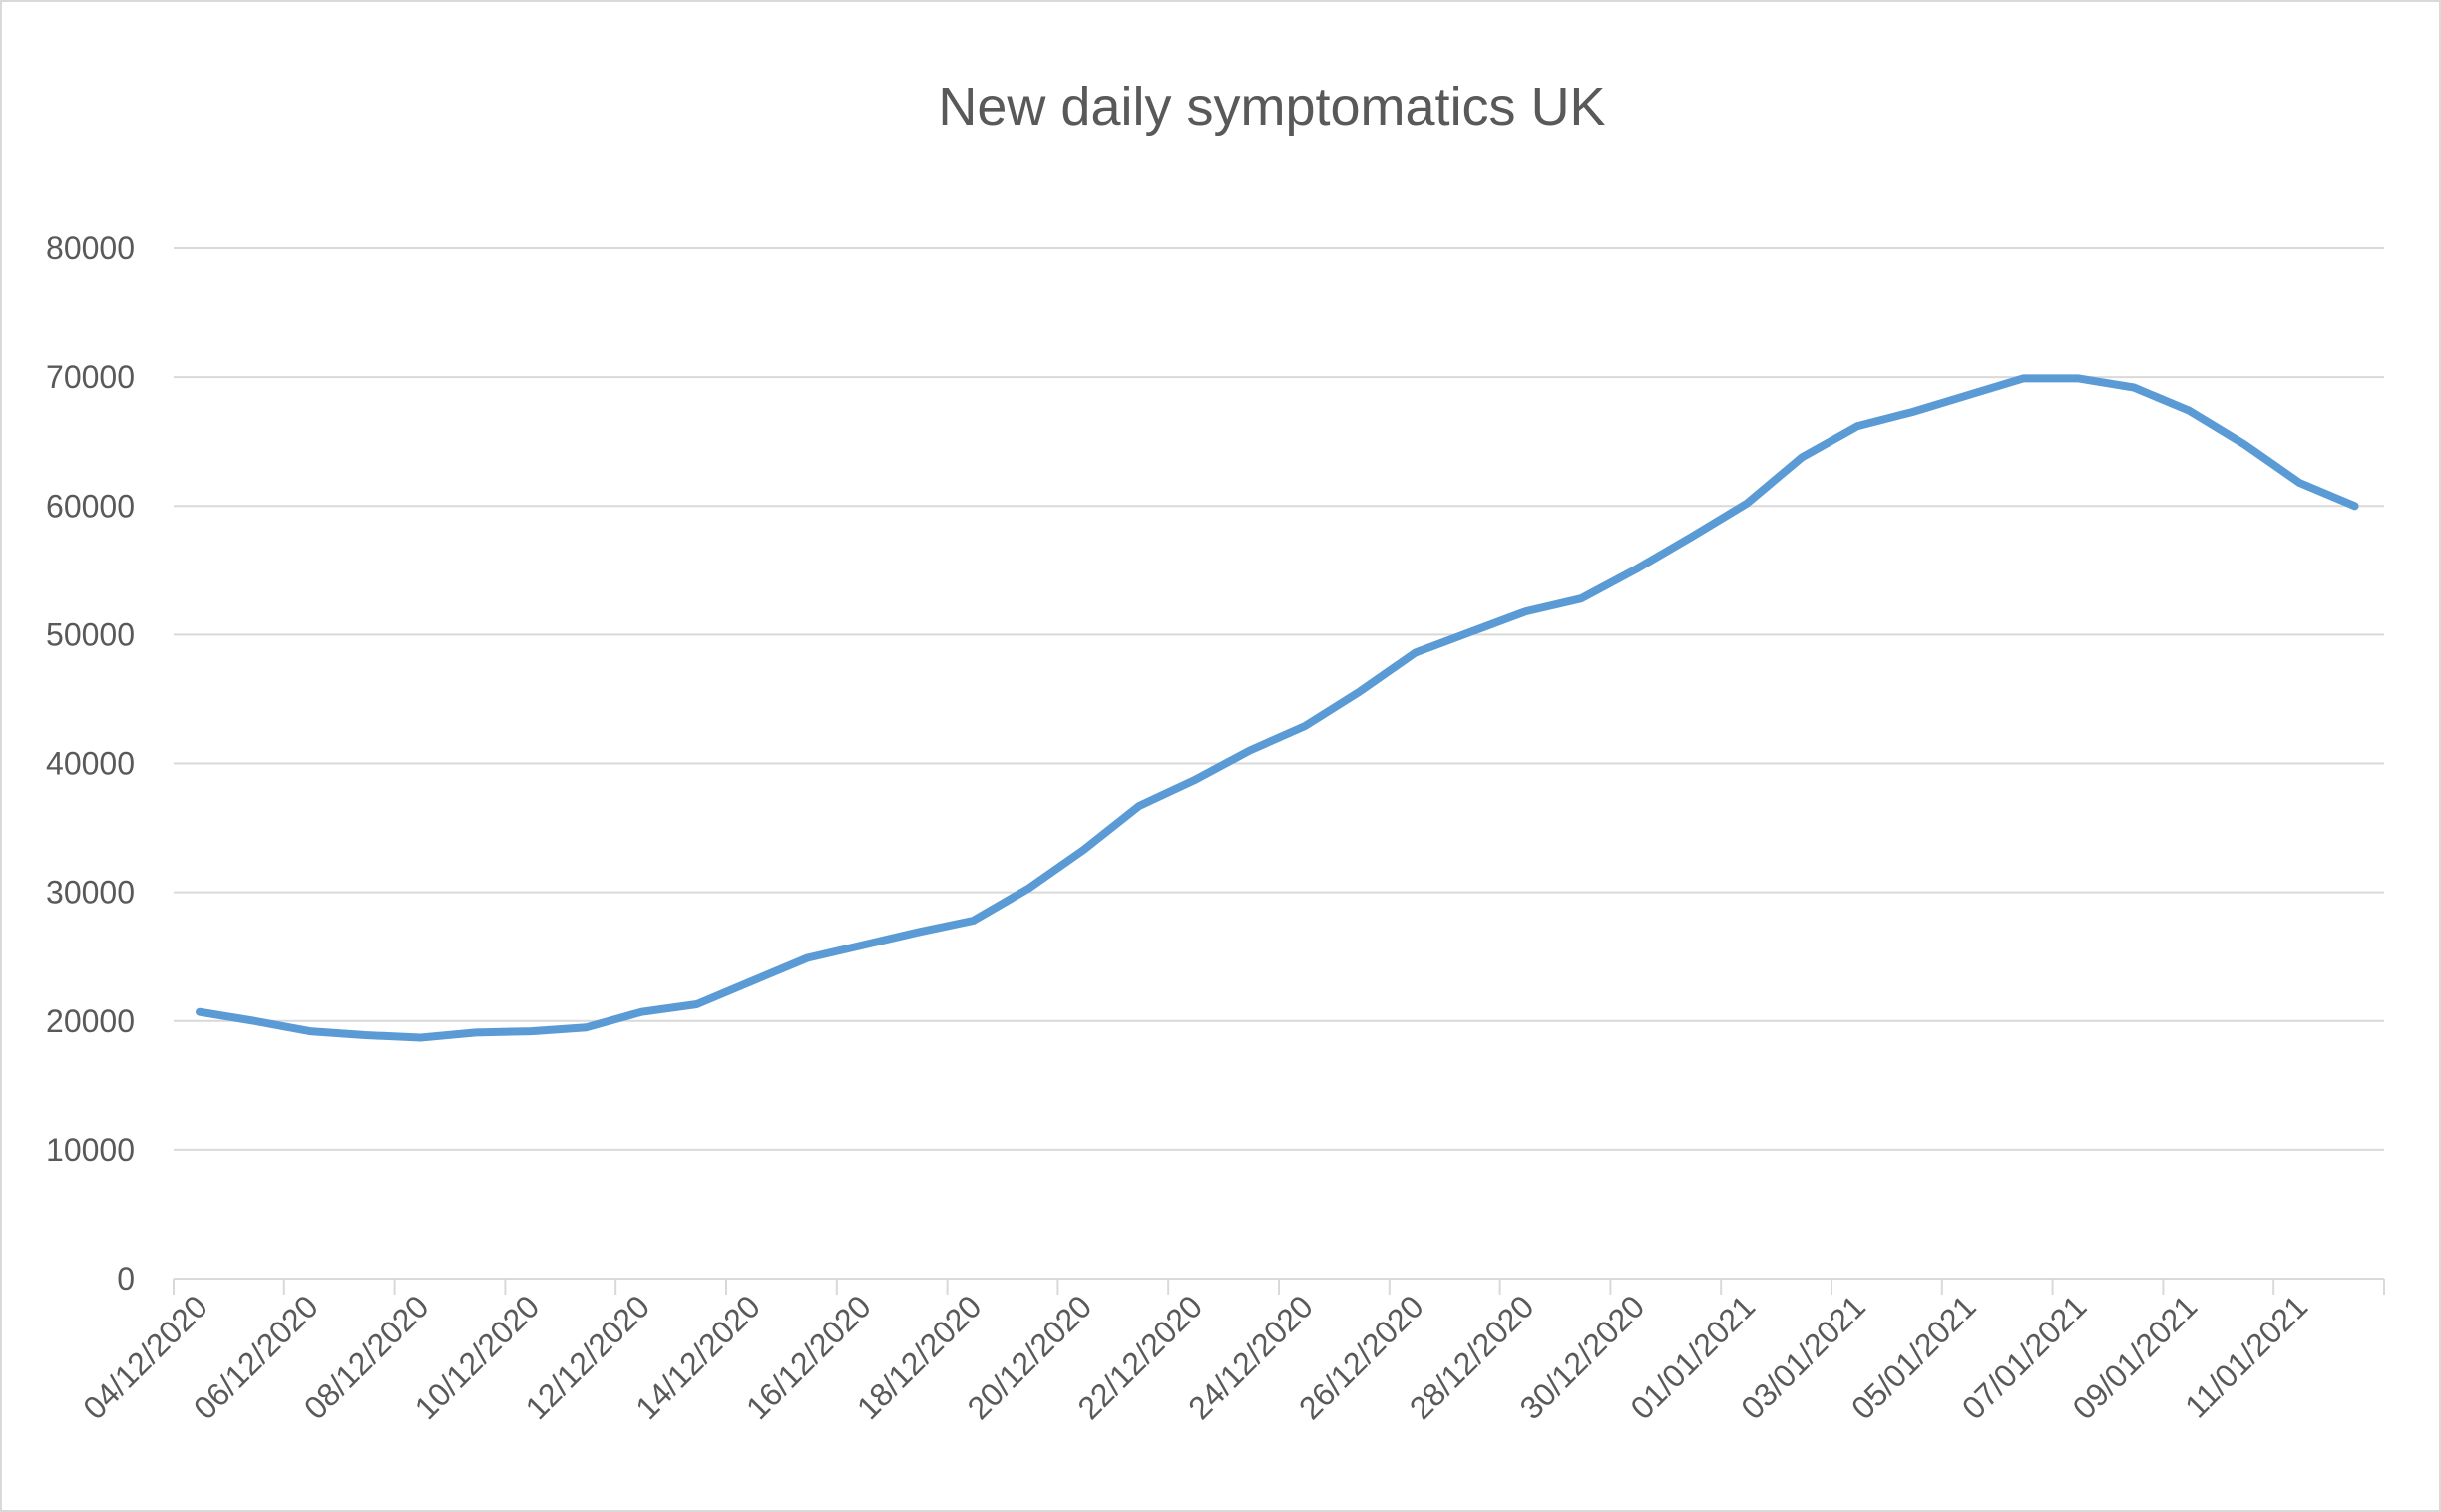  Describe the element at coordinates (90, 634) in the screenshot. I see `y-tick-label: 50000` at that location.